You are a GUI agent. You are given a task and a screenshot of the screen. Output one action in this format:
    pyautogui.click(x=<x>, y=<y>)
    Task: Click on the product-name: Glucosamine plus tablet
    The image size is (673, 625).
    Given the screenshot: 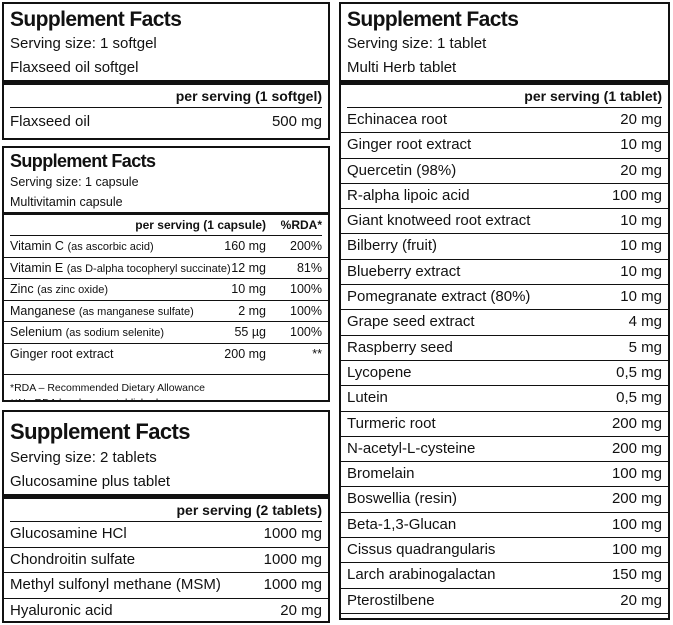 What is the action you would take?
    pyautogui.click(x=166, y=484)
    